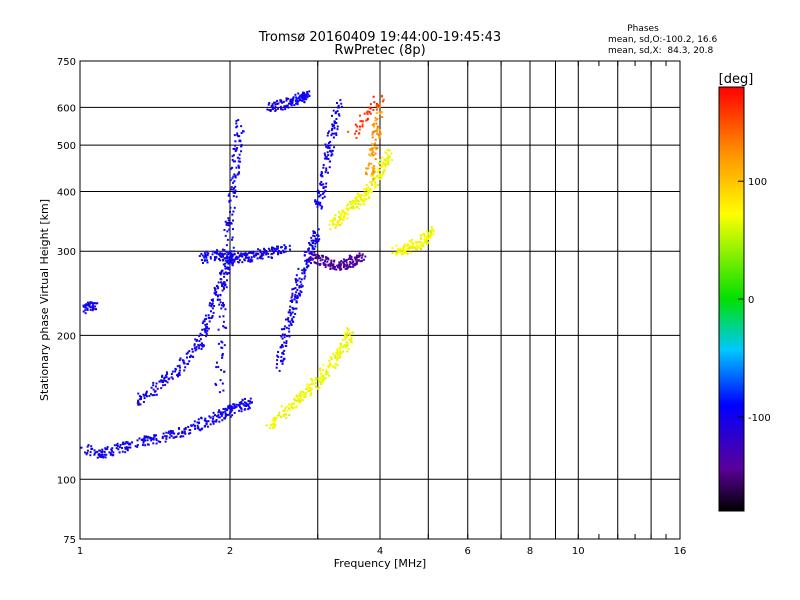  What do you see at coordinates (578, 551) in the screenshot?
I see `x-tick-label: 10` at bounding box center [578, 551].